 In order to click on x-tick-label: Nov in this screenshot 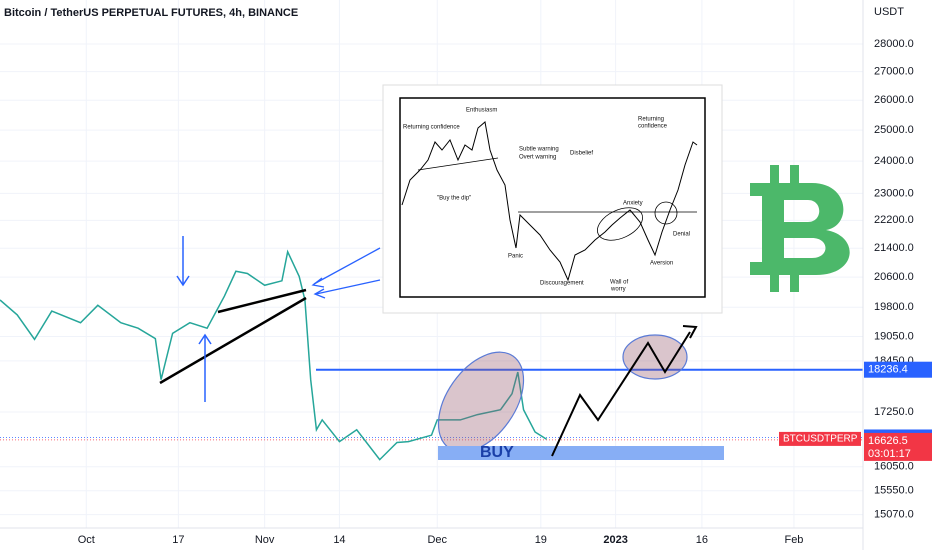, I will do `click(265, 540)`.